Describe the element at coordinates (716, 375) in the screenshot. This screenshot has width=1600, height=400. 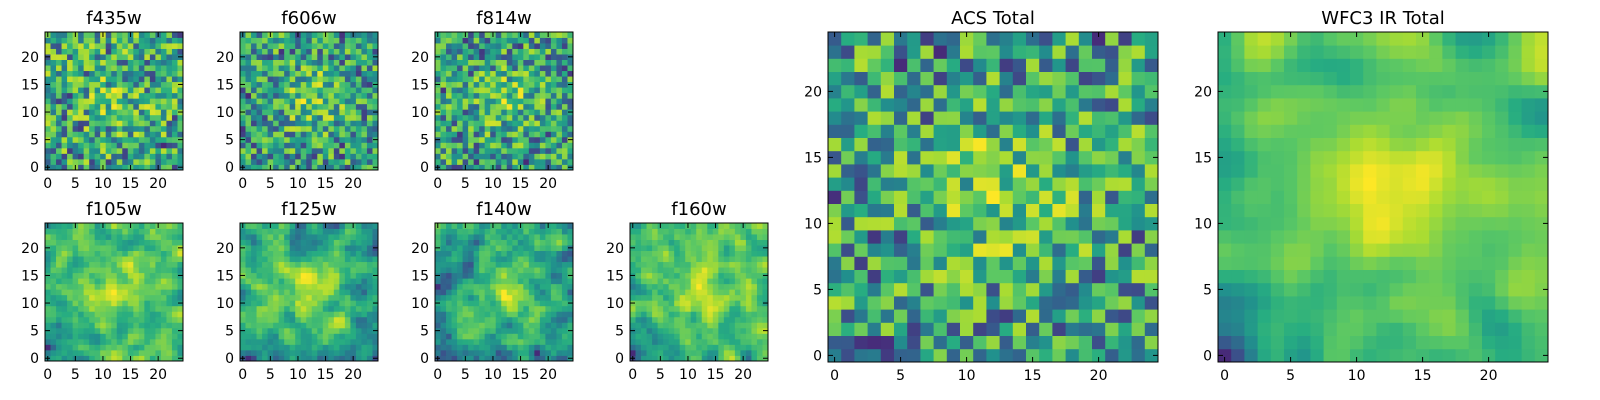
I see `x-tick-label: 15` at that location.